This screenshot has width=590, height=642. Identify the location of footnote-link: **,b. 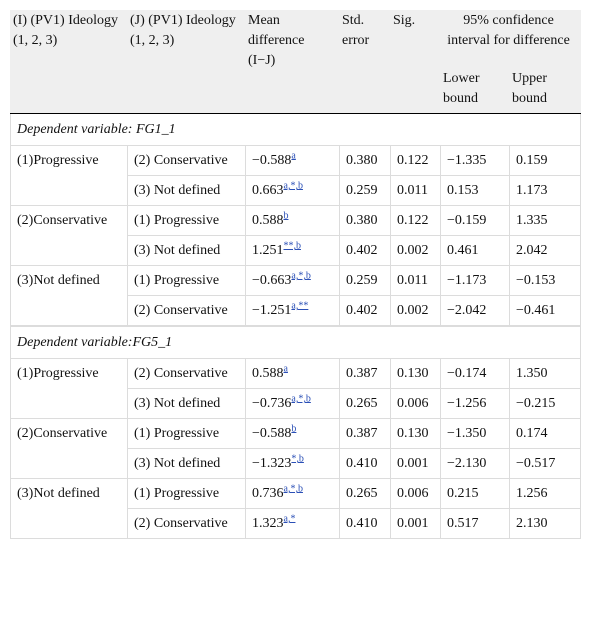
(292, 246).